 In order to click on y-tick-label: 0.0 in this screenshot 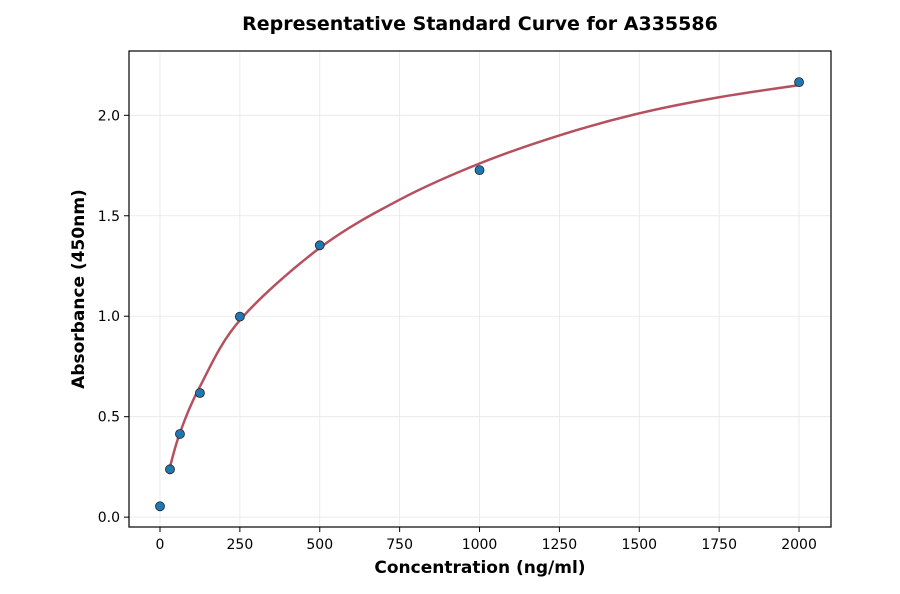, I will do `click(109, 518)`.